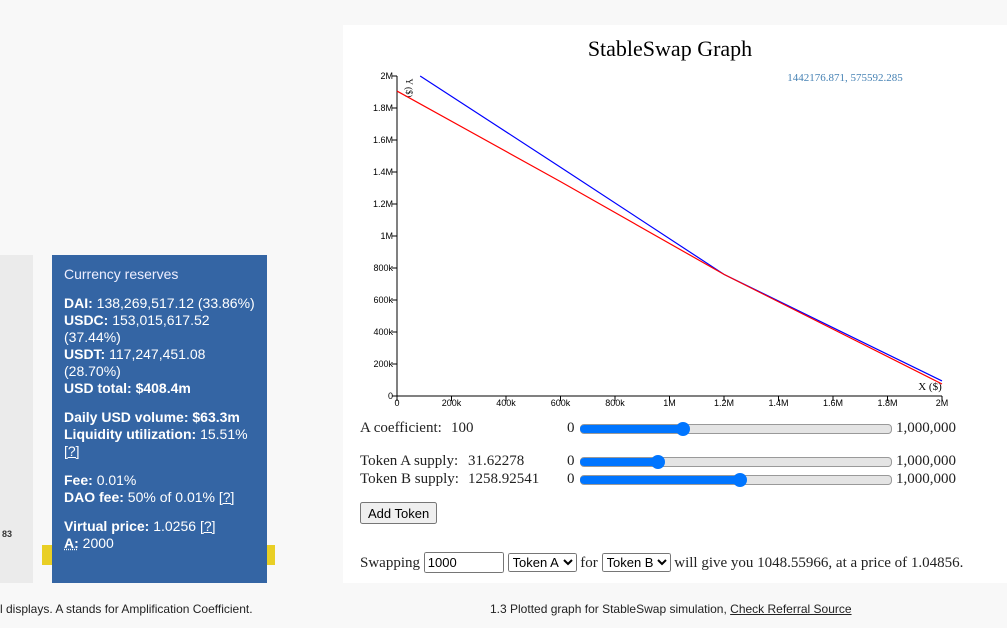 This screenshot has width=1007, height=628. I want to click on coordinate-readout: 1442176.871, 575592.285, so click(845, 78).